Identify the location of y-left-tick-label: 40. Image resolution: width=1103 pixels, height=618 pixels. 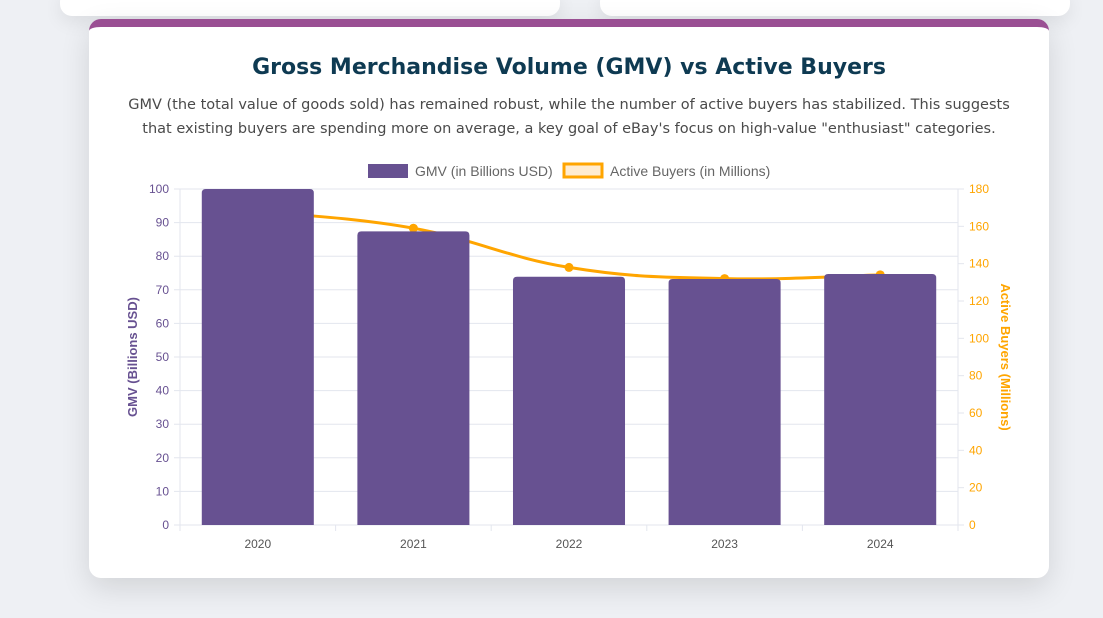
(163, 391).